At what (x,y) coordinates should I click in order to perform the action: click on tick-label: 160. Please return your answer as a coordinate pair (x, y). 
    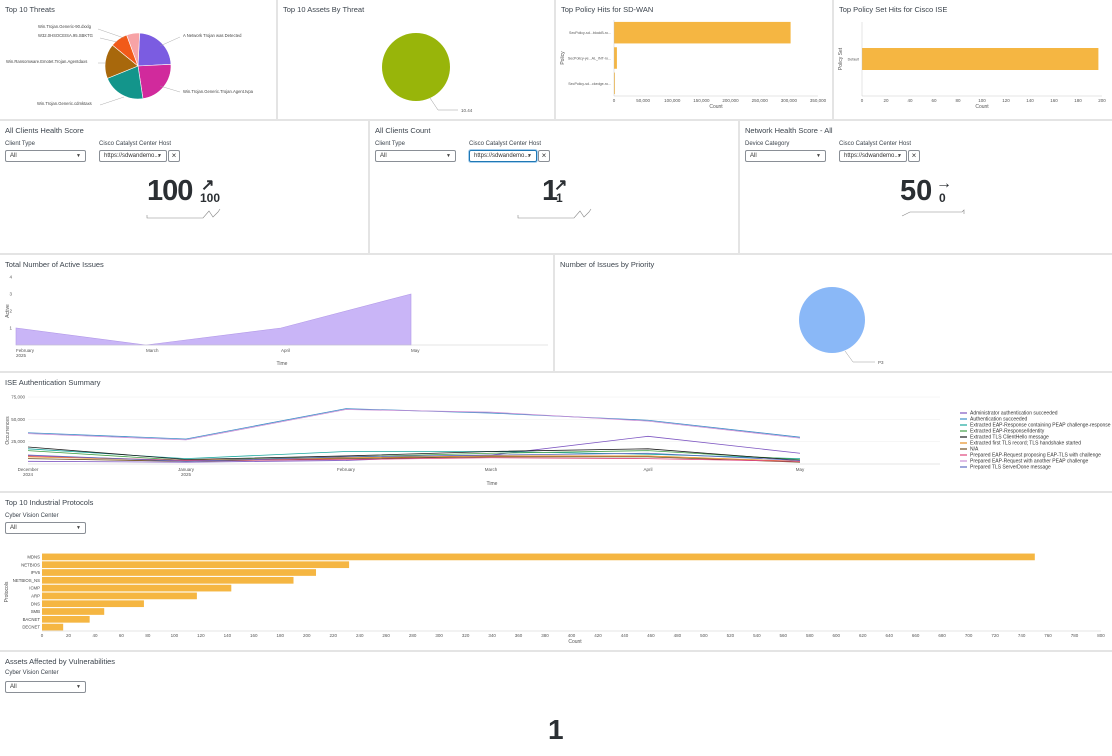
    Looking at the image, I should click on (1054, 100).